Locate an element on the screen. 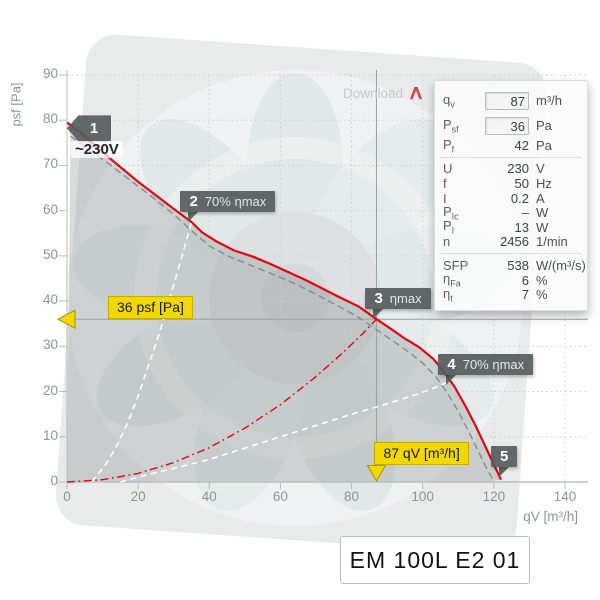  panel-row-i: I 0.2 A is located at coordinates (511, 198).